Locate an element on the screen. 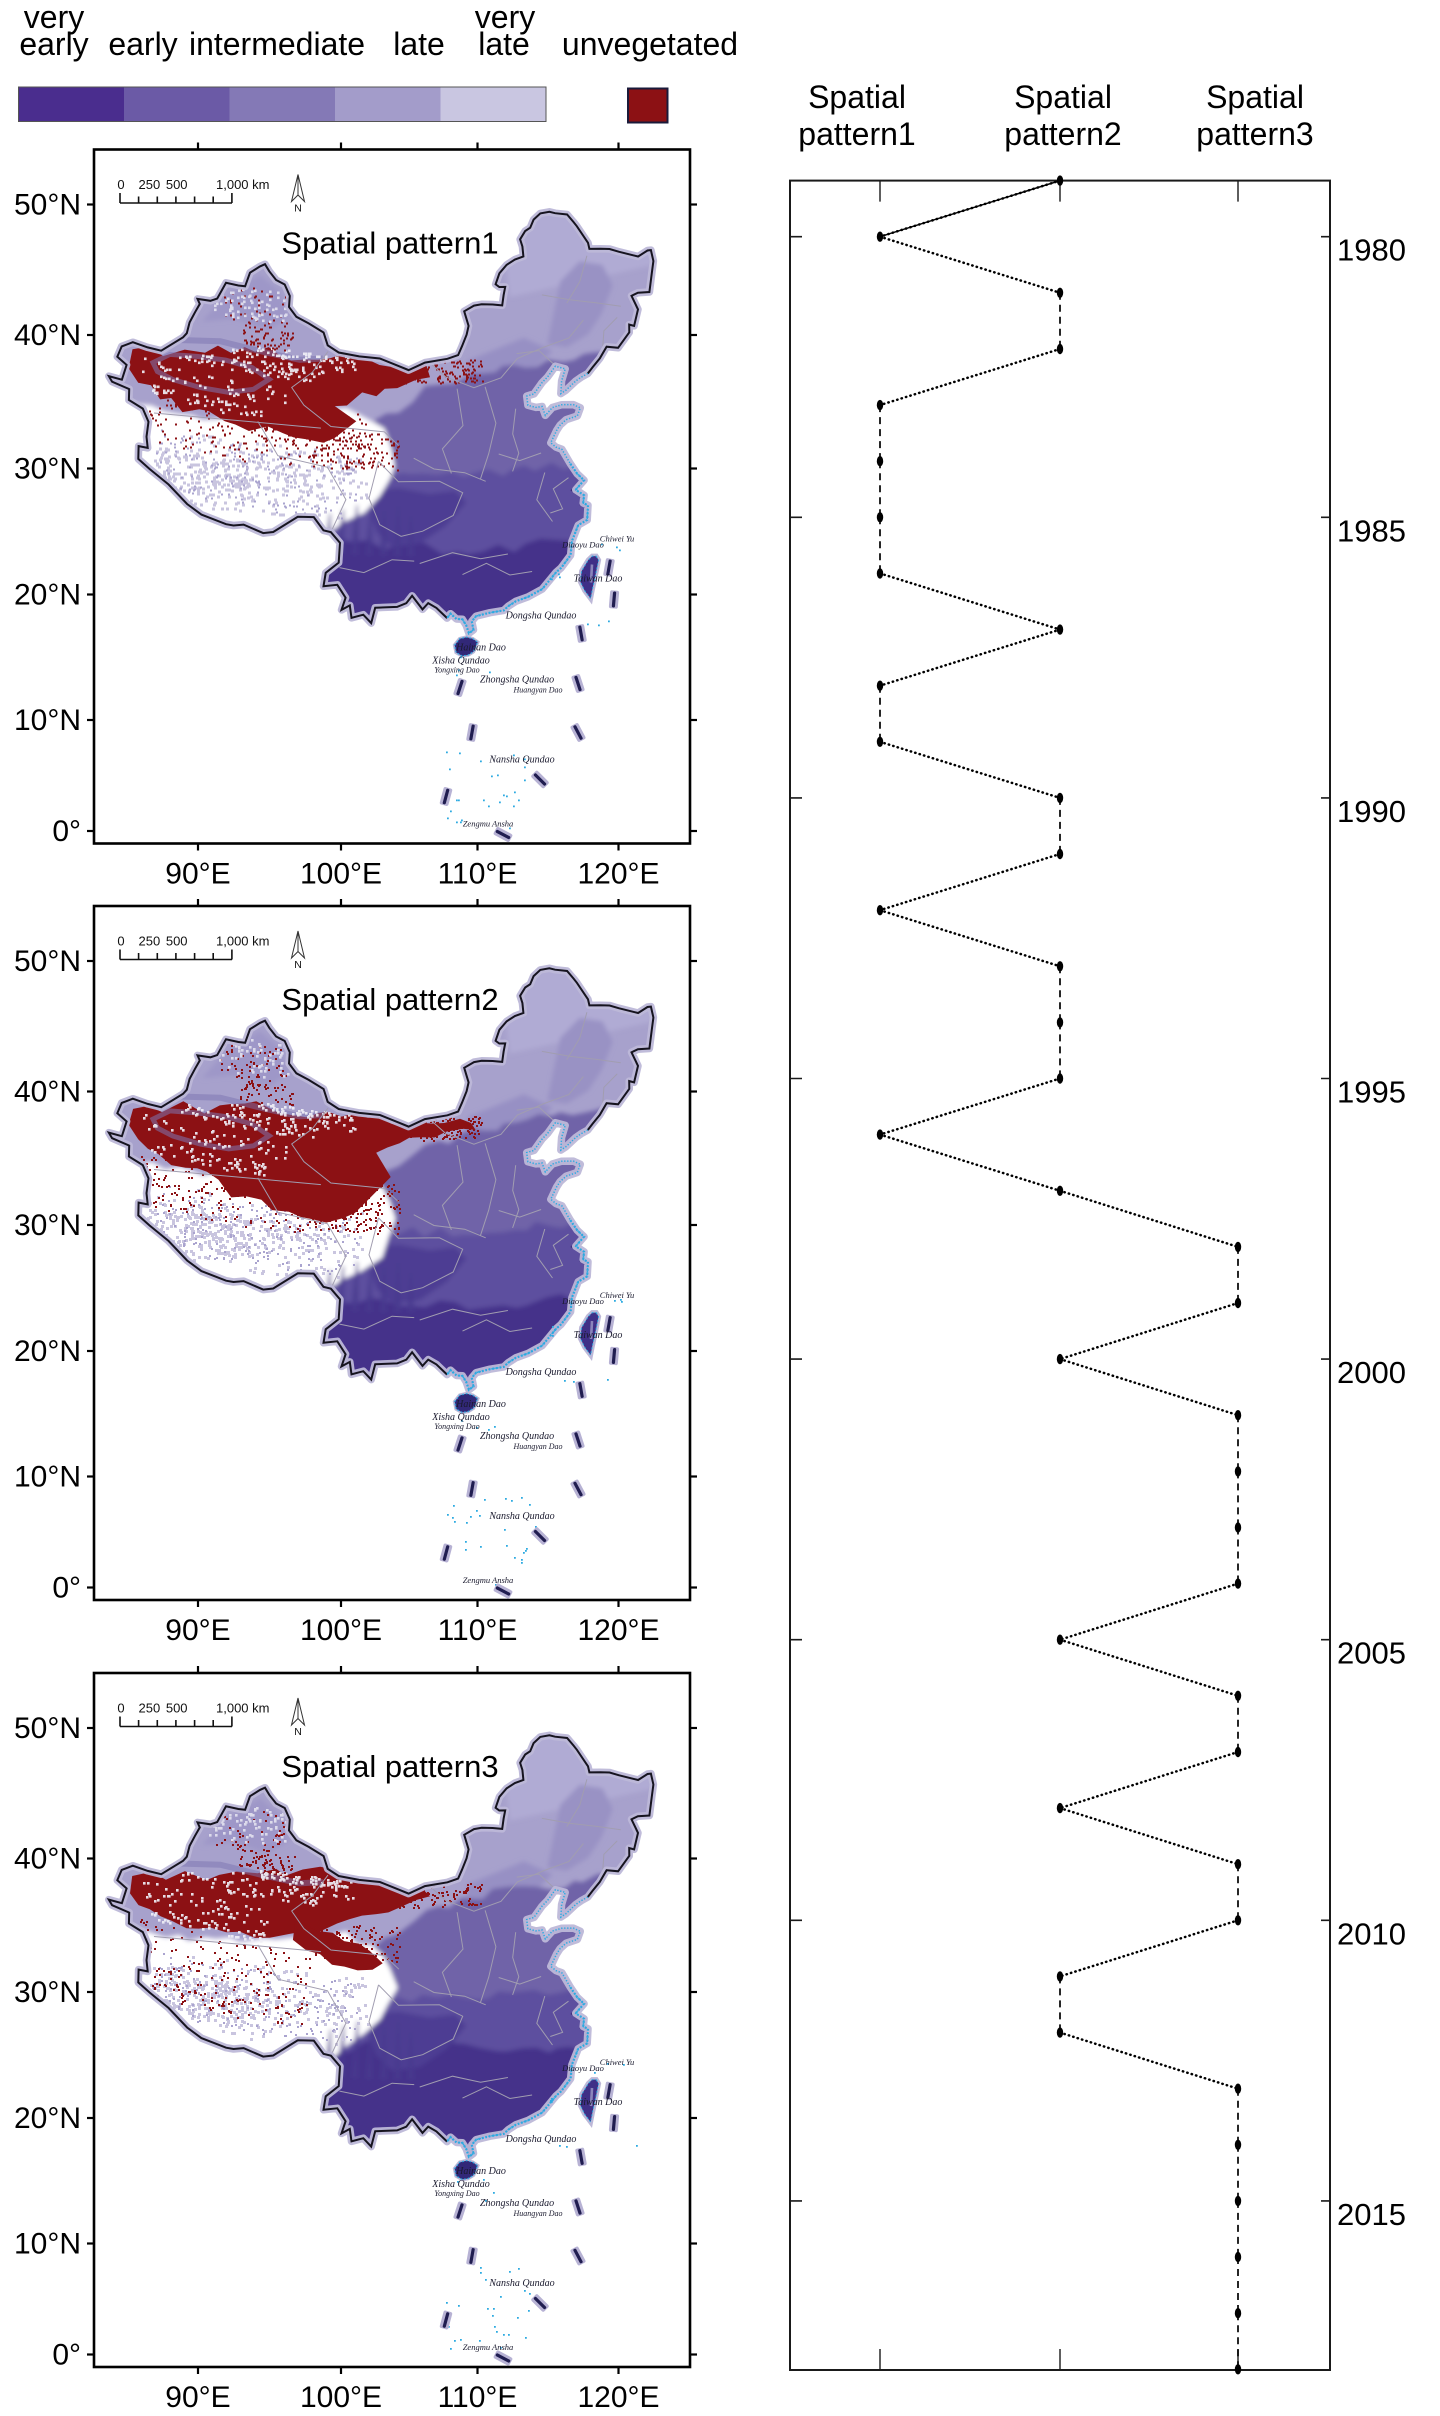 The width and height of the screenshot is (1440, 2416). svg-text: 2000 is located at coordinates (1371, 1372).